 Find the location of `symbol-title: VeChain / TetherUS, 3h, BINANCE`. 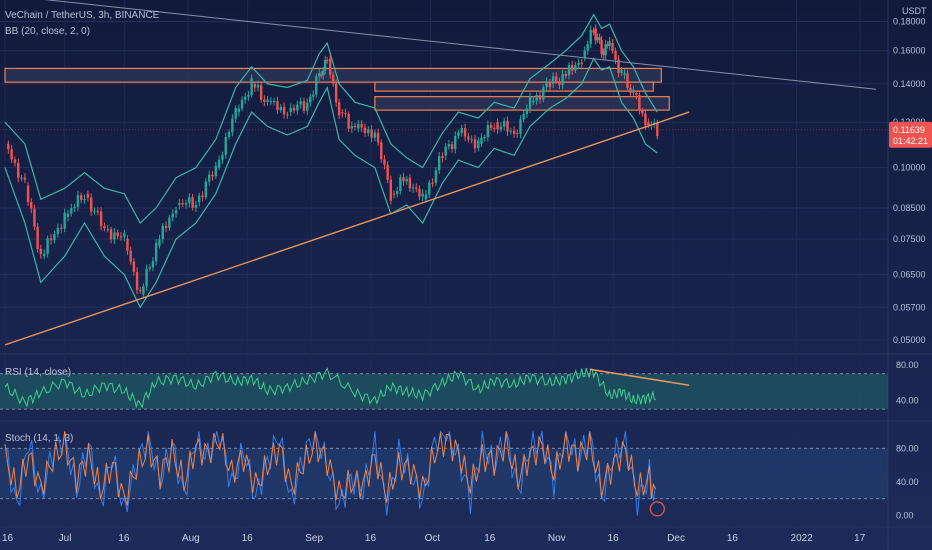

symbol-title: VeChain / TetherUS, 3h, BINANCE is located at coordinates (82, 15).